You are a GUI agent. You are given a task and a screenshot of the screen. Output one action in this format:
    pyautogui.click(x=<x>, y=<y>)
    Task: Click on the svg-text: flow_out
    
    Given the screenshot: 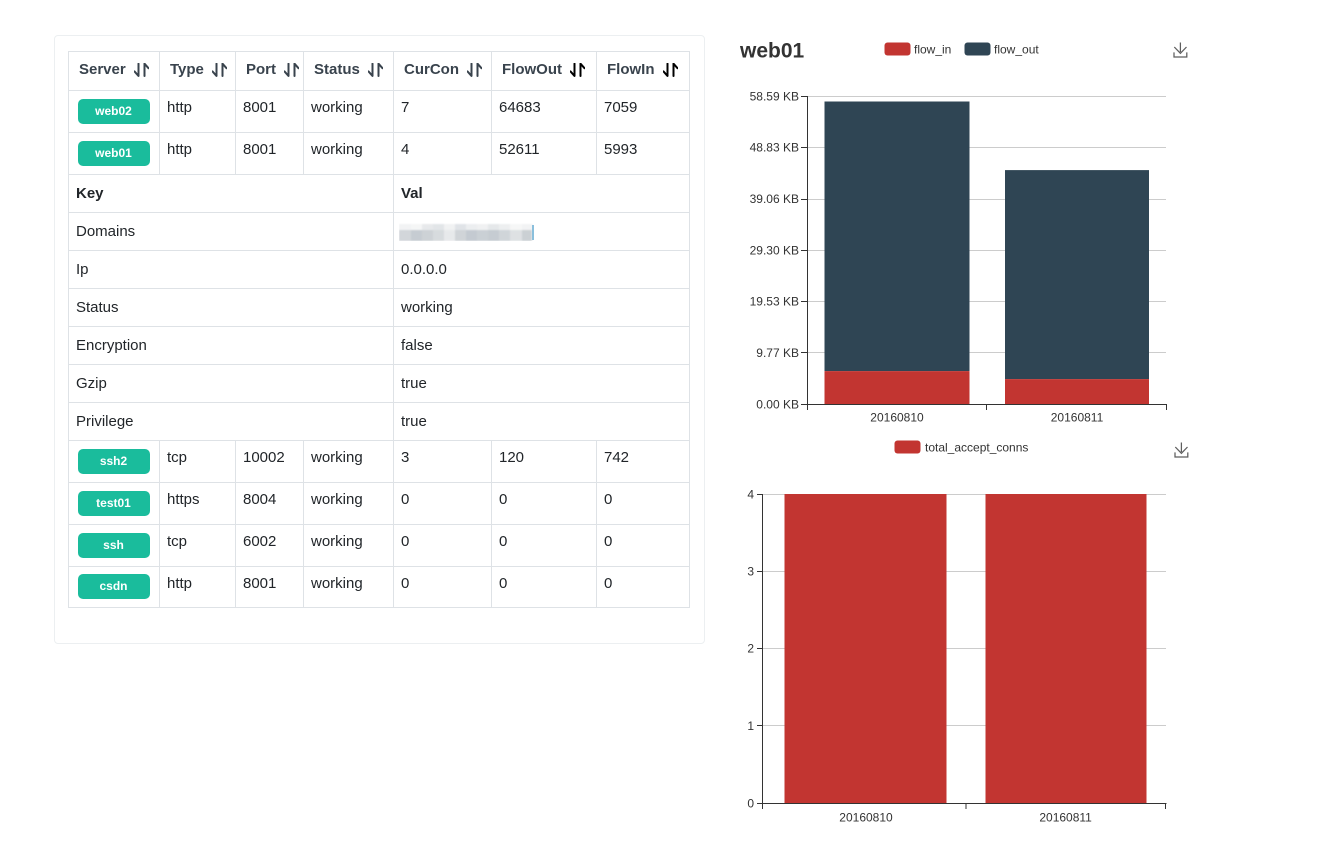 What is the action you would take?
    pyautogui.click(x=1016, y=50)
    